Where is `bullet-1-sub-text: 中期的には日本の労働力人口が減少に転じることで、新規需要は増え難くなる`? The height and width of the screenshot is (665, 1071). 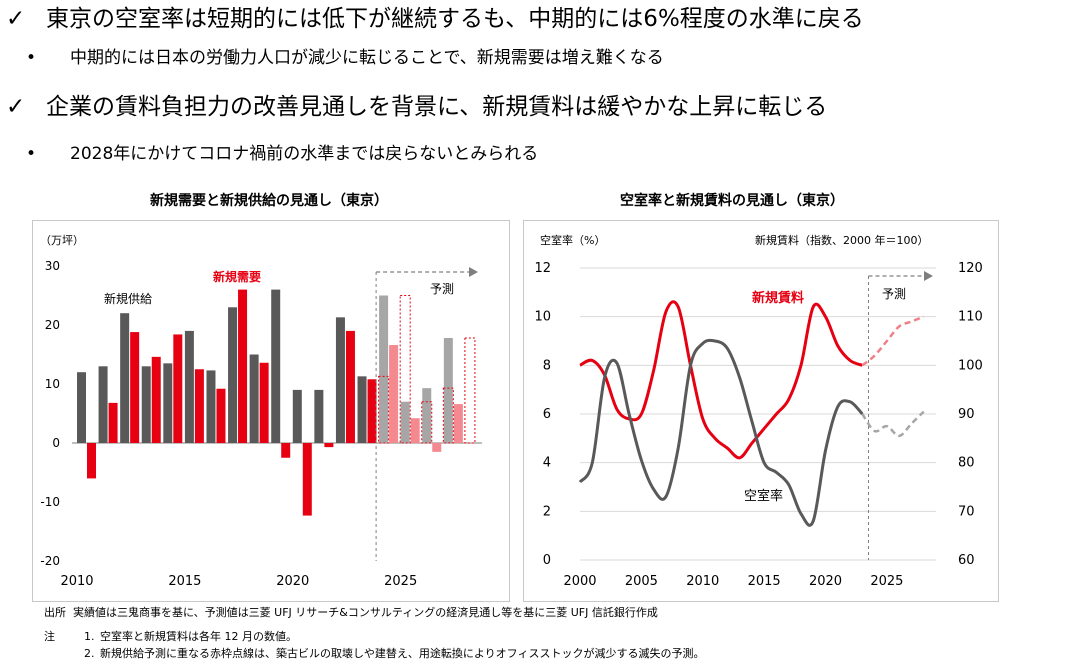 bullet-1-sub-text: 中期的には日本の労働力人口が減少に転じることで、新規需要は増え難くなる is located at coordinates (367, 58).